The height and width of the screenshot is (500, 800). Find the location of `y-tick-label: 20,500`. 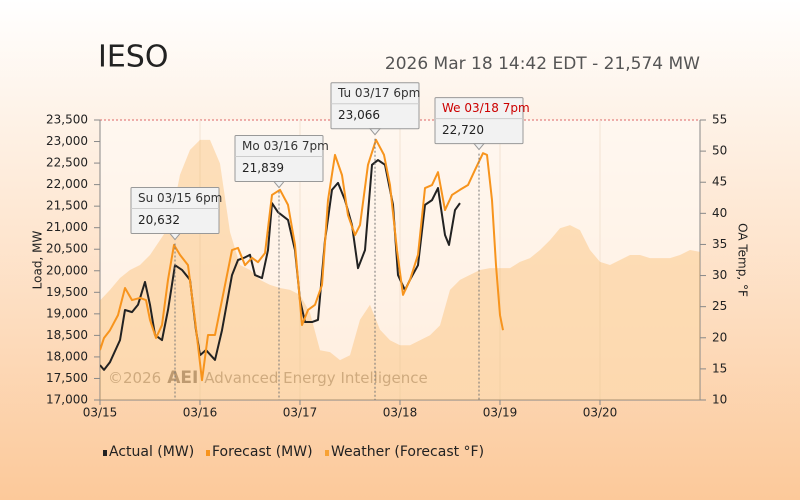

y-tick-label: 20,500 is located at coordinates (67, 249).